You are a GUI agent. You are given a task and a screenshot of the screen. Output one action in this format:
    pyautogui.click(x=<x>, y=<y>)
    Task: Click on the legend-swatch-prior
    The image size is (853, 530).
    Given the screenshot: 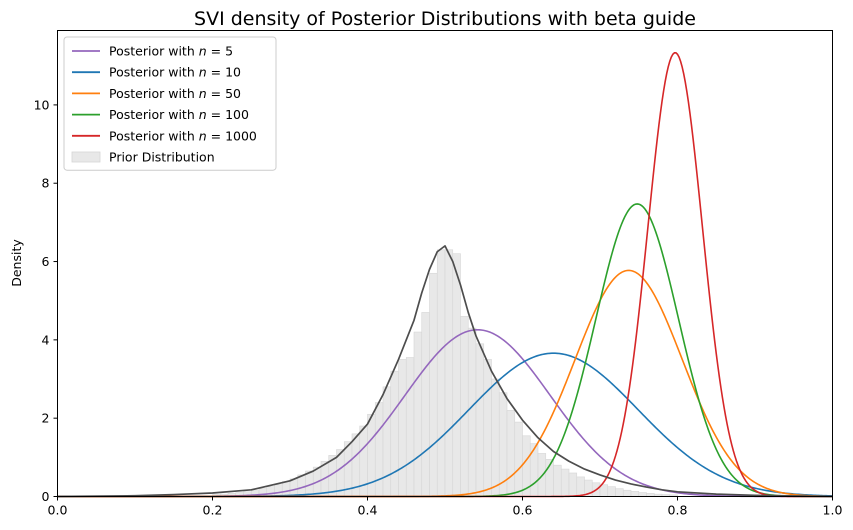 What is the action you would take?
    pyautogui.click(x=86, y=157)
    